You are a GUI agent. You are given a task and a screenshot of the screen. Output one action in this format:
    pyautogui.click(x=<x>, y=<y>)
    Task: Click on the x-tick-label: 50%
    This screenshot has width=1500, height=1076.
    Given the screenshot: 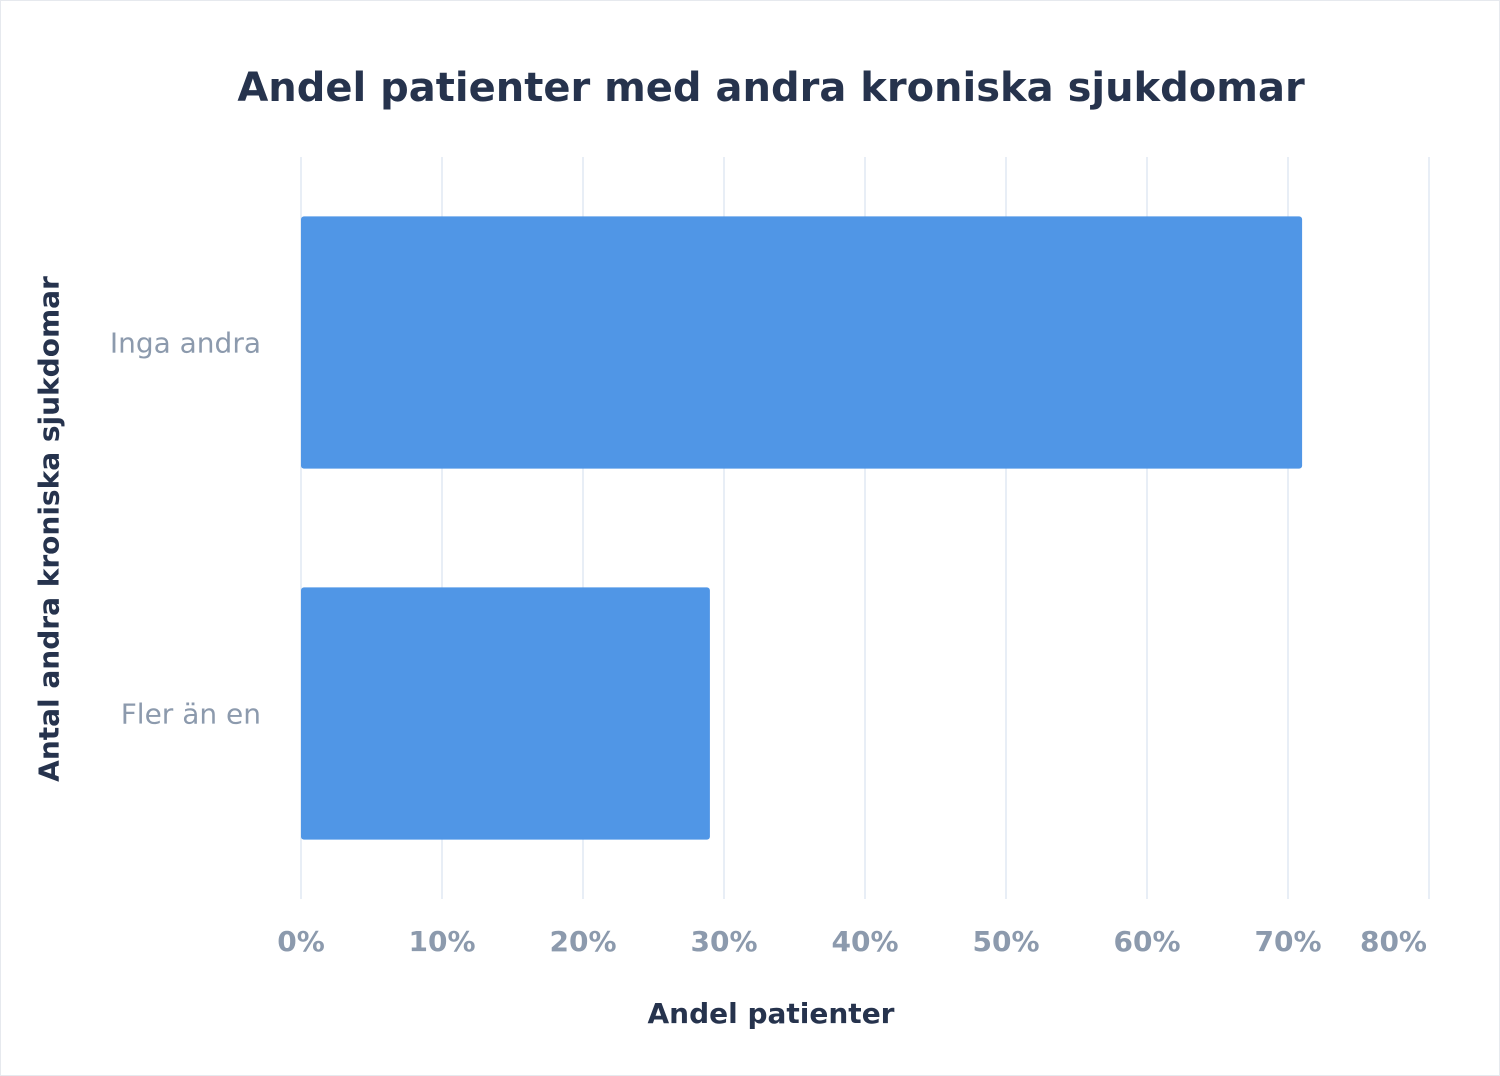 What is the action you would take?
    pyautogui.click(x=1005, y=941)
    